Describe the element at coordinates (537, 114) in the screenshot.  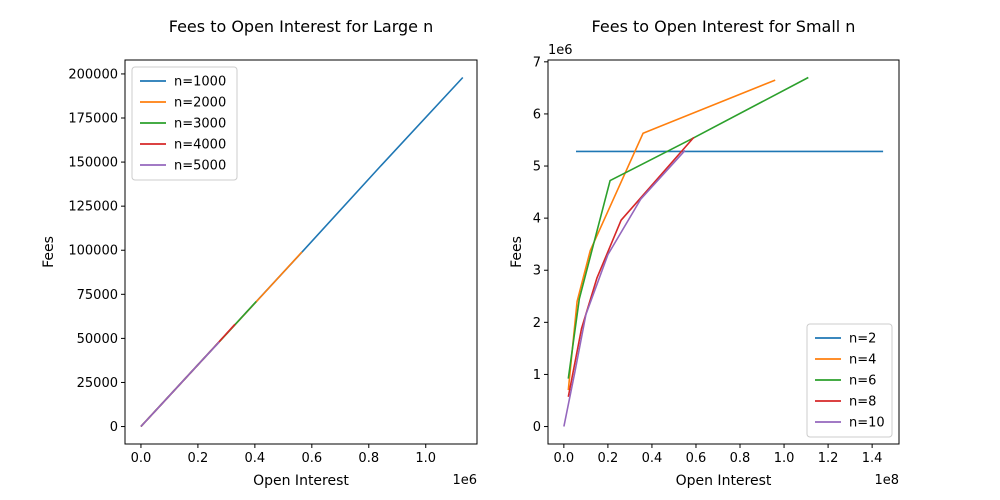
I see `y-tick-label: 6` at that location.